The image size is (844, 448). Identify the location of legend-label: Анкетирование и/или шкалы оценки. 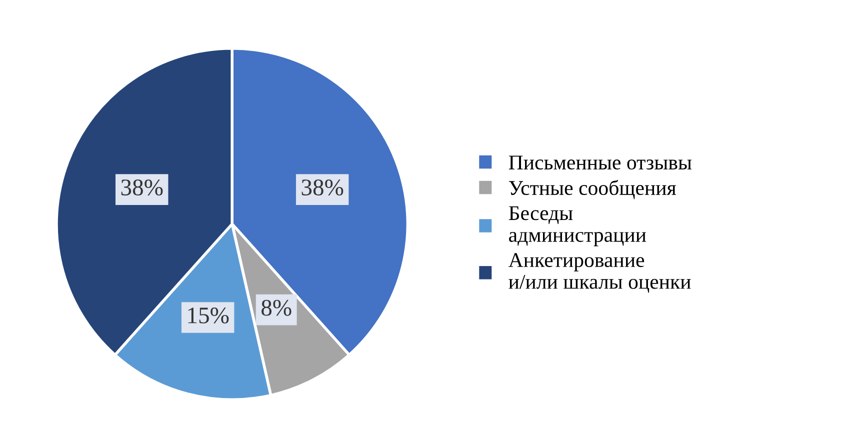
(599, 273).